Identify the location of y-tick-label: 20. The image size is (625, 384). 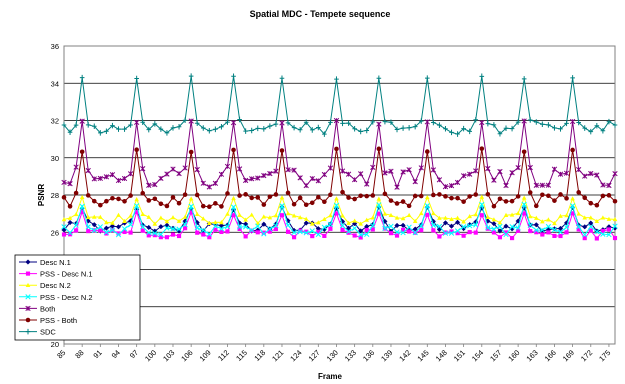
(55, 344).